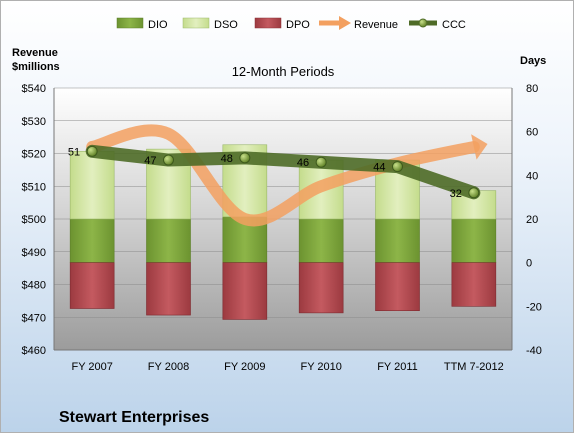 Image resolution: width=574 pixels, height=433 pixels. I want to click on y-left-label-line1: Revenue, so click(35, 53).